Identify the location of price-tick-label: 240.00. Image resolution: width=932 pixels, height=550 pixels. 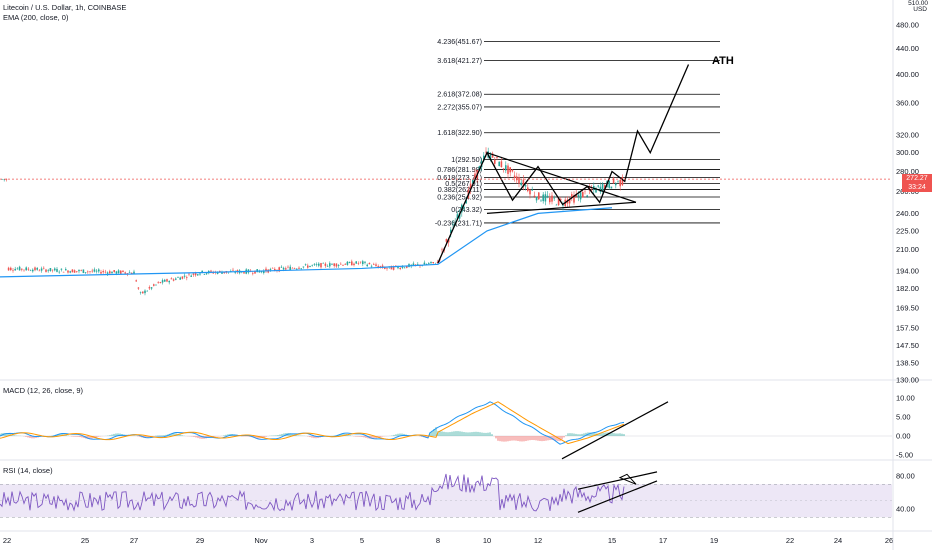
(907, 213).